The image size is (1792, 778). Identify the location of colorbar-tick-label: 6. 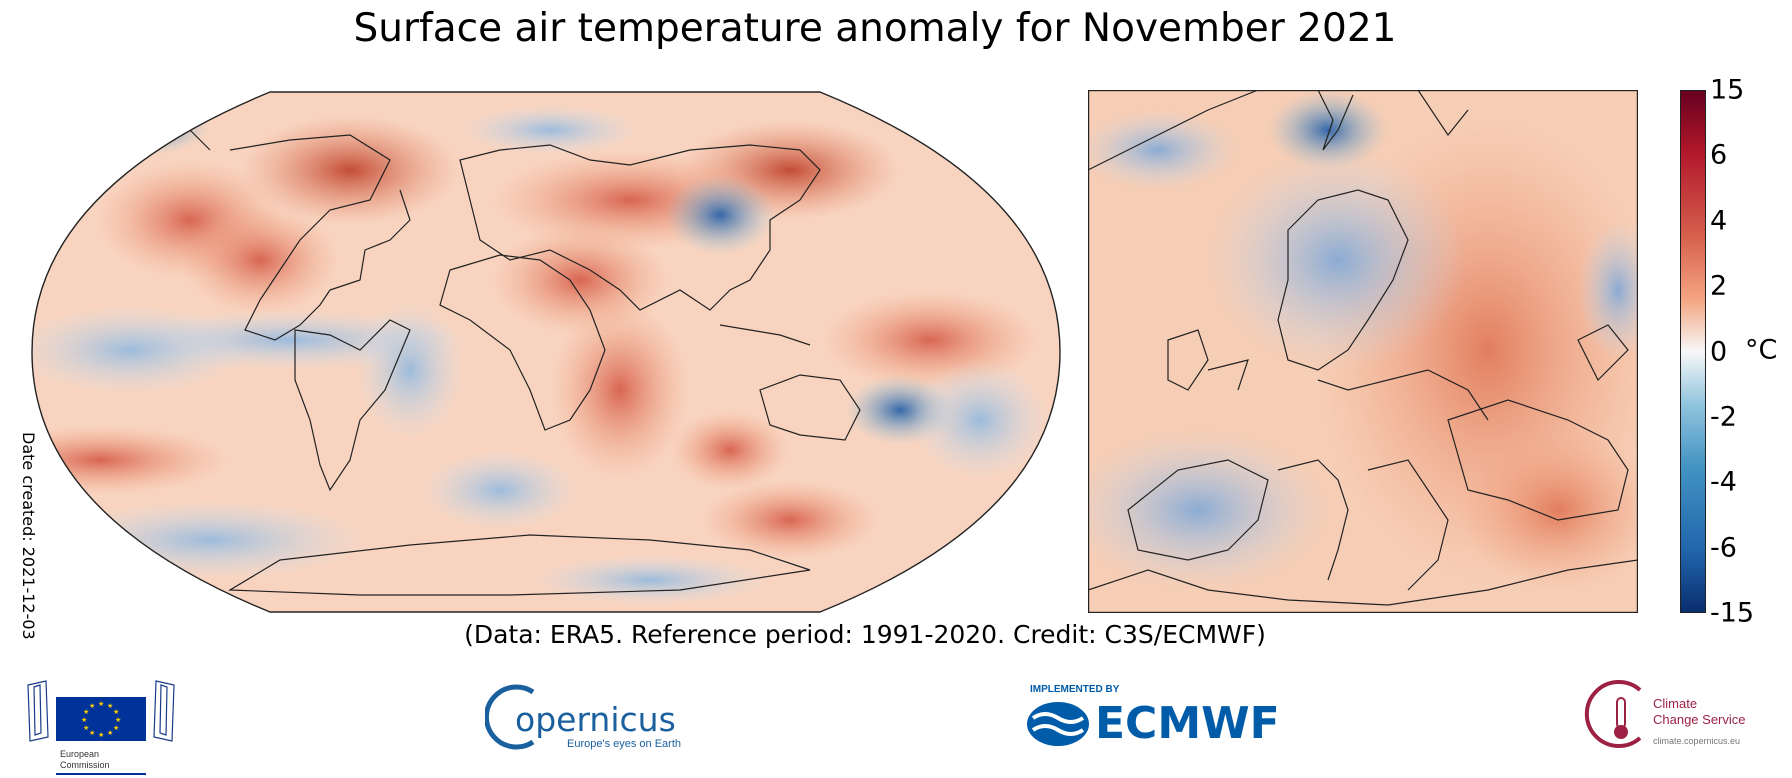
(1719, 155).